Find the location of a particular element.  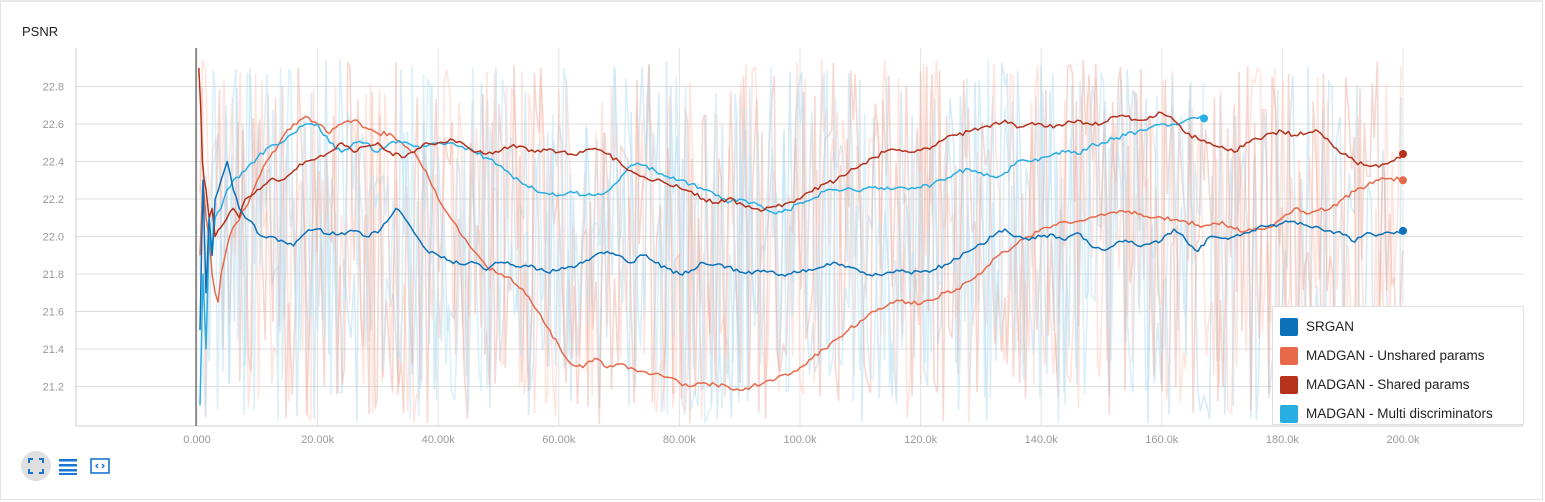

chart-toolbar is located at coordinates (69, 466).